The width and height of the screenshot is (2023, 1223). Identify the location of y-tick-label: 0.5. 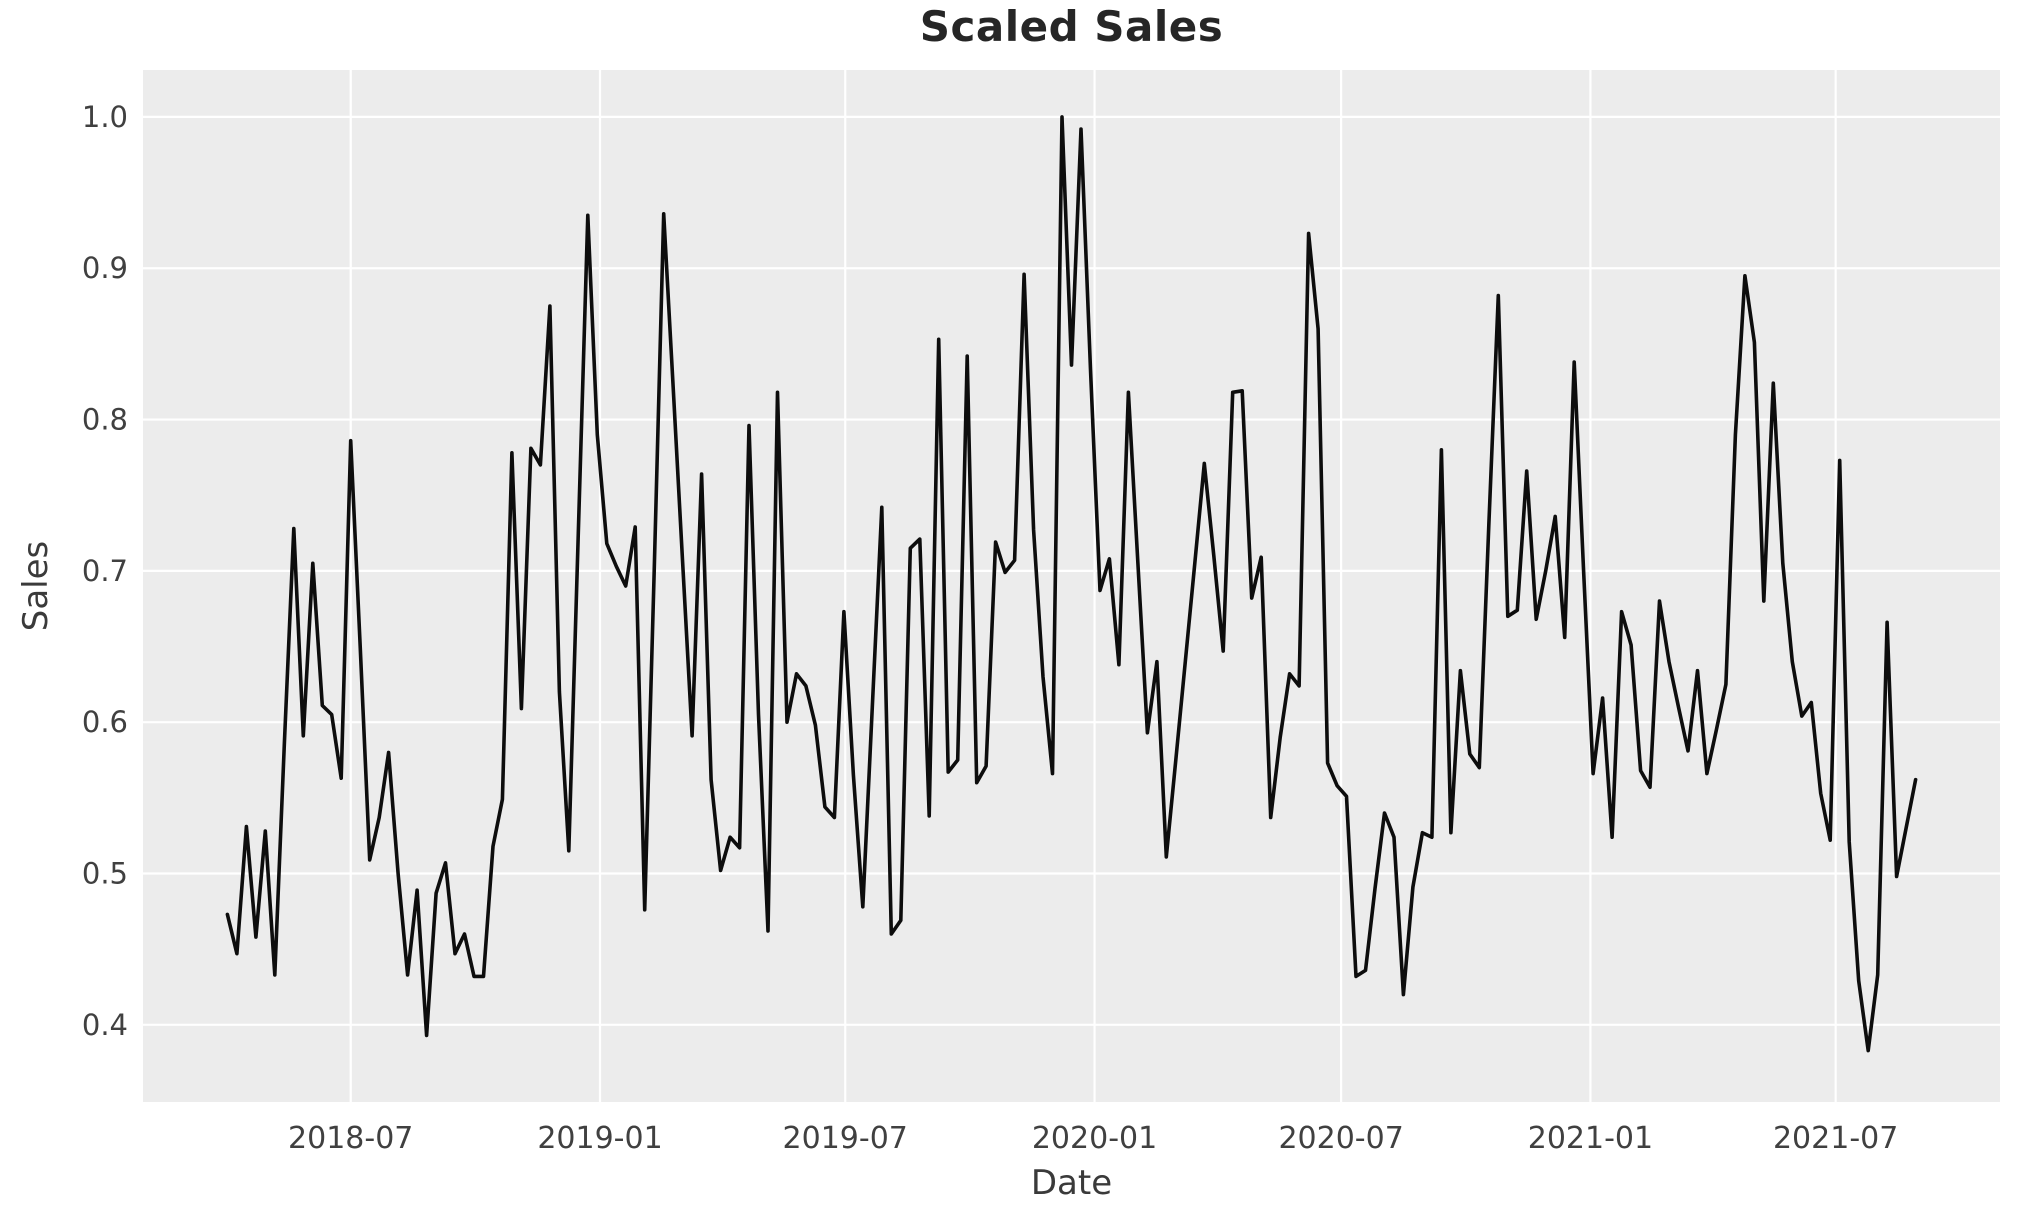
(105, 874).